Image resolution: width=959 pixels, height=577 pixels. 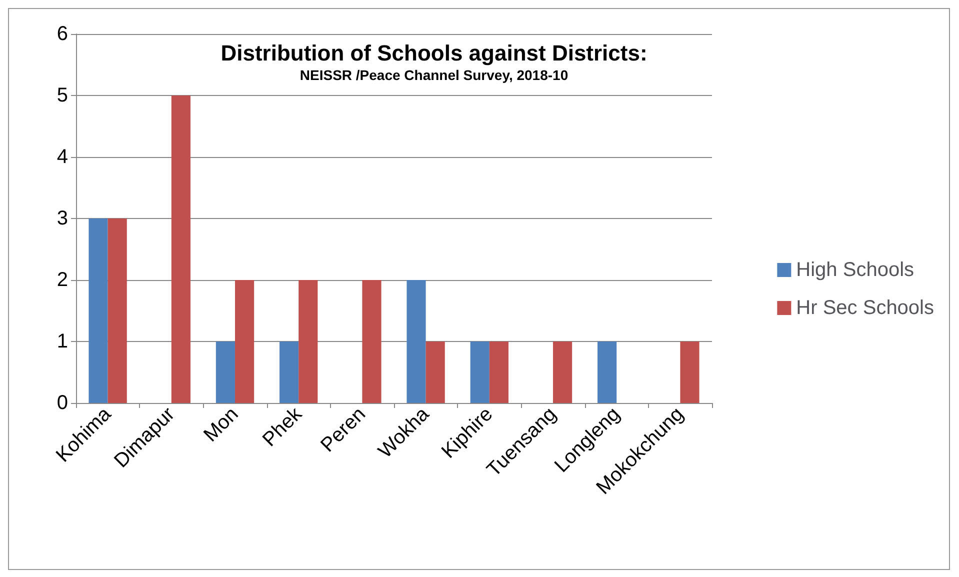 What do you see at coordinates (62, 403) in the screenshot?
I see `y-tick-label: 0` at bounding box center [62, 403].